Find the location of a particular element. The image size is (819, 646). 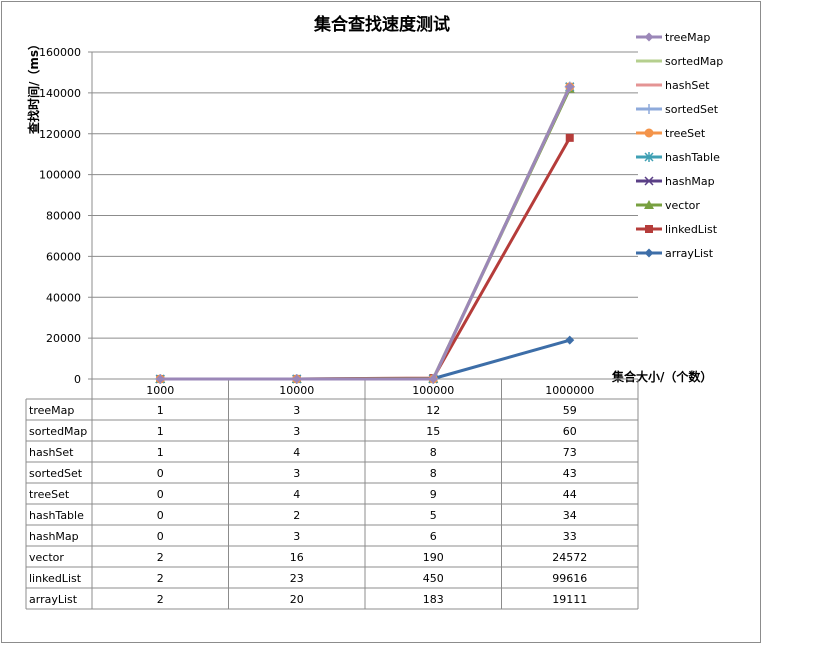

legend-entry-linkedList: linkedList is located at coordinates (691, 229).